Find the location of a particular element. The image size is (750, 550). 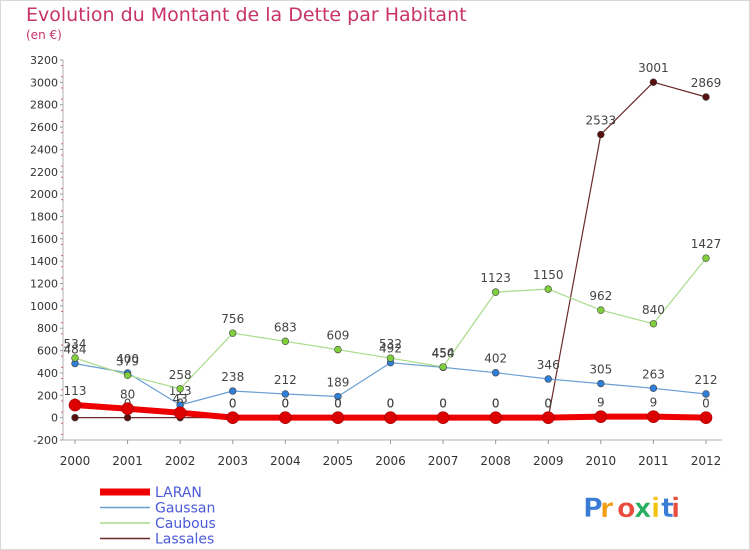

data-label-gaussan: 189 is located at coordinates (337, 383).